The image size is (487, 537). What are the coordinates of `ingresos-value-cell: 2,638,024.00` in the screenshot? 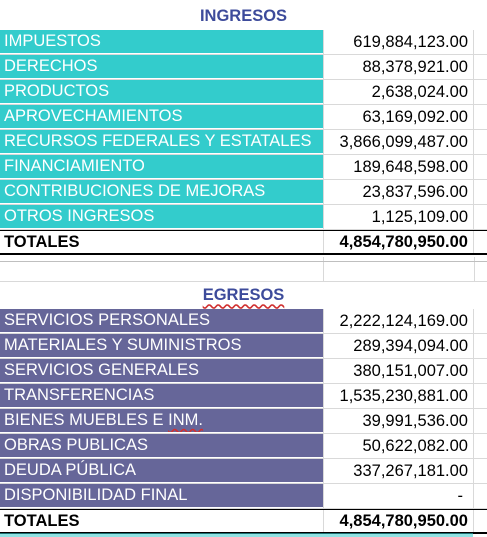 It's located at (398, 92).